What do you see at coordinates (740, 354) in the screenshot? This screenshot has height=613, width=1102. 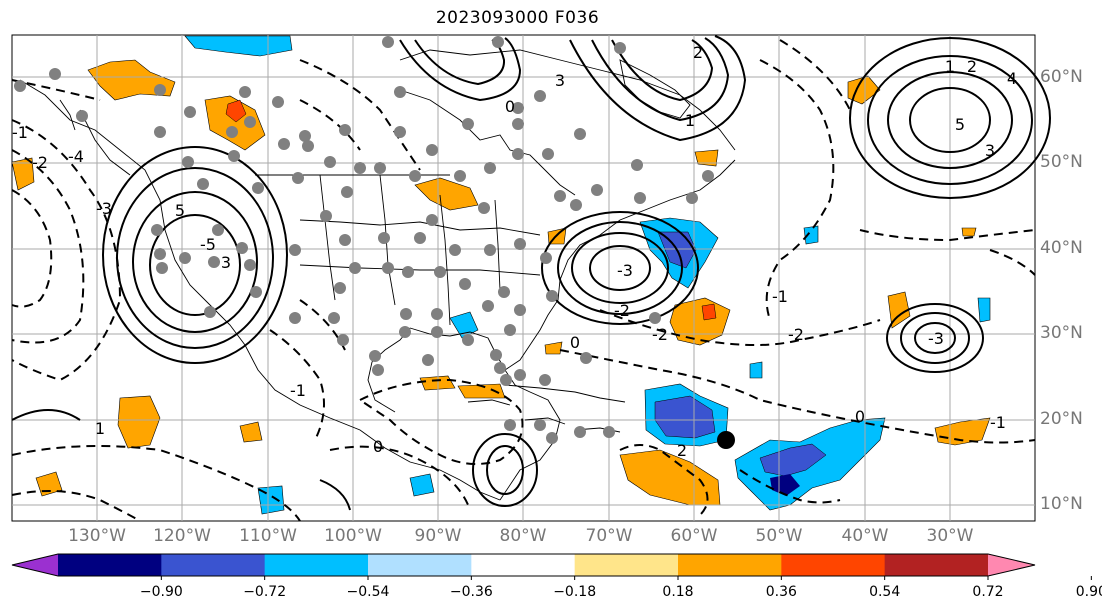 I see `strong-negative-shading` at bounding box center [740, 354].